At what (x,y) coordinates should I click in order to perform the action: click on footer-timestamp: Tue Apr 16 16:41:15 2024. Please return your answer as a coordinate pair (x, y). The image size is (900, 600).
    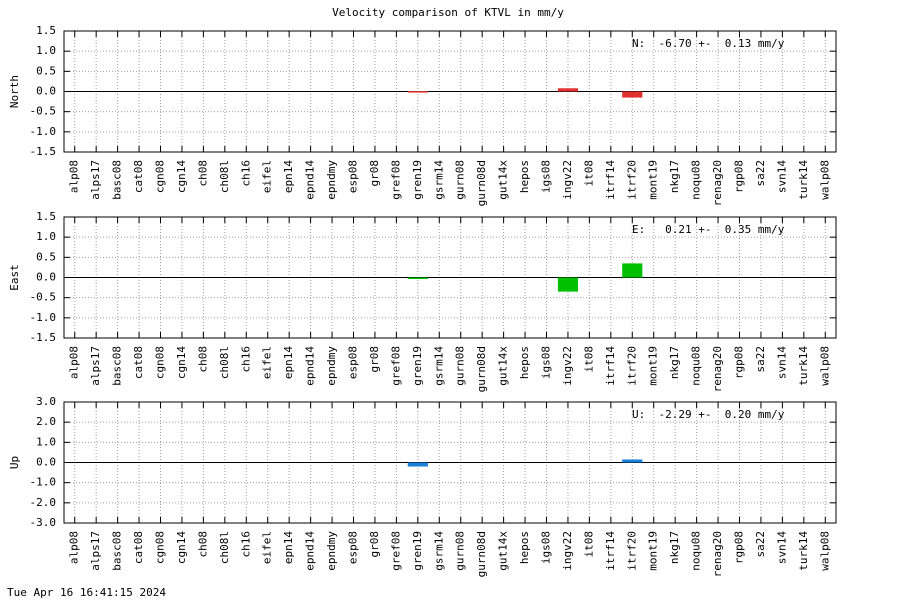
    Looking at the image, I should click on (86, 592).